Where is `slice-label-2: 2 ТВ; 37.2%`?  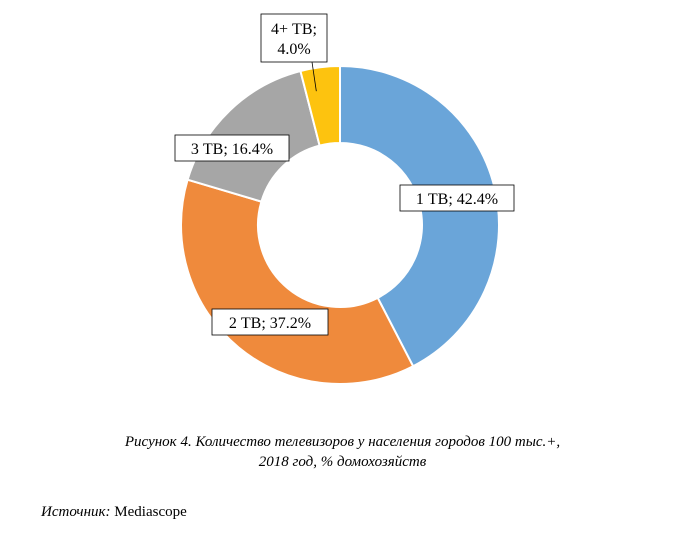
slice-label-2: 2 ТВ; 37.2% is located at coordinates (270, 322).